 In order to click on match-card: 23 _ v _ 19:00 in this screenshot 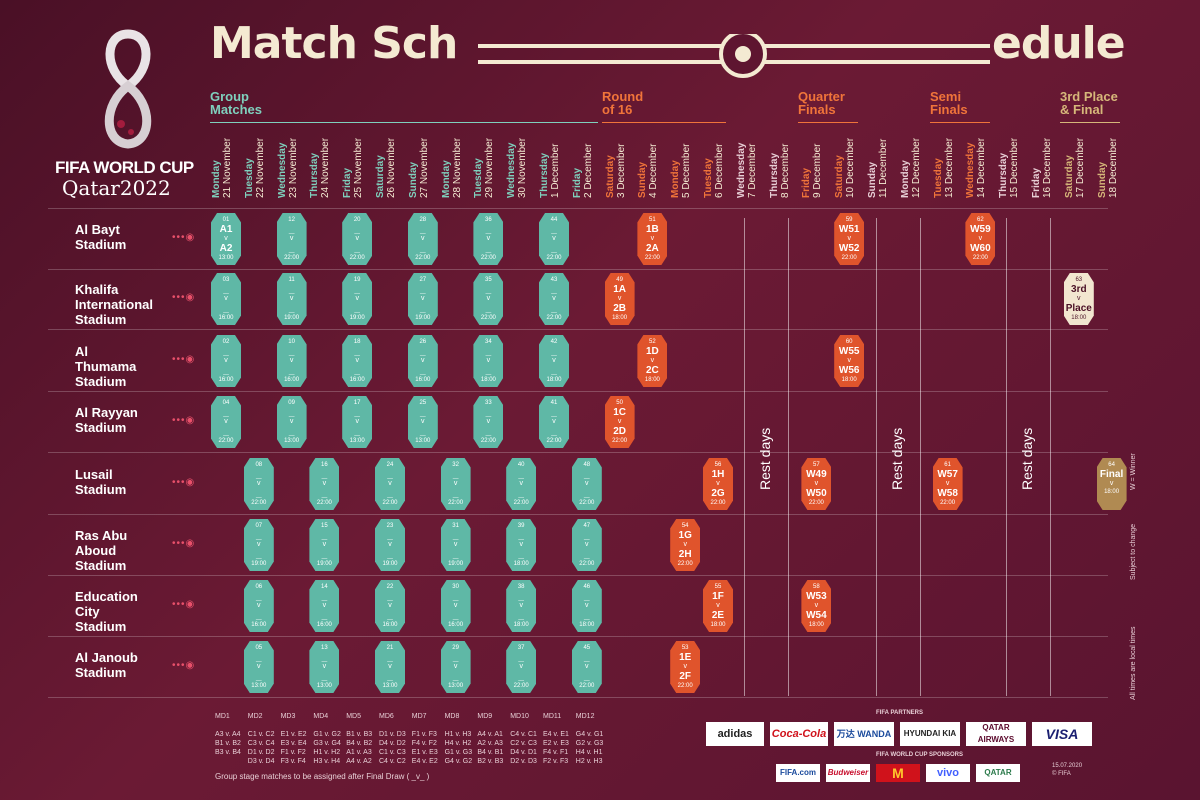, I will do `click(390, 545)`.